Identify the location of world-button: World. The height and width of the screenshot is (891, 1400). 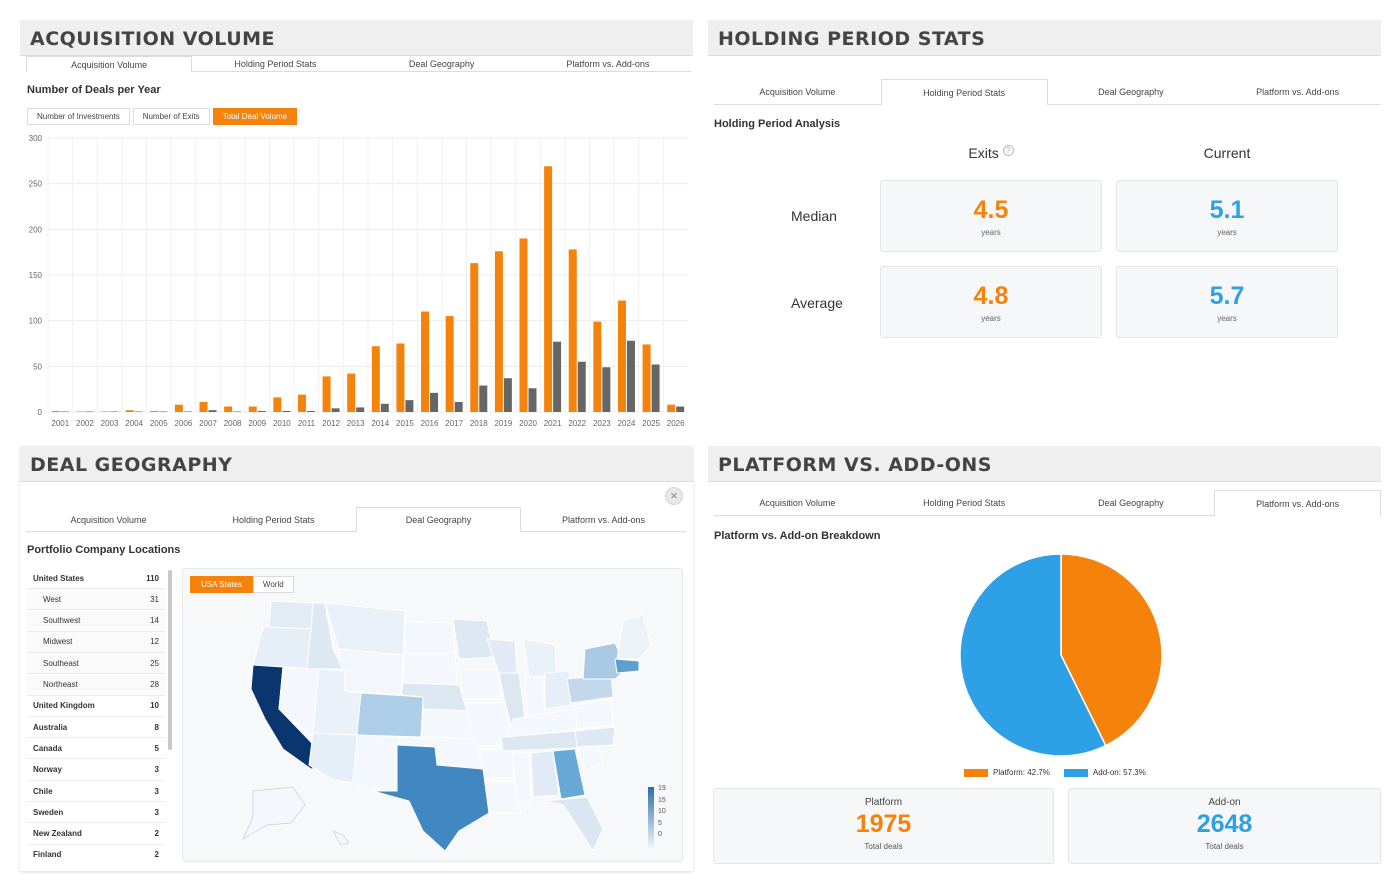
(273, 584).